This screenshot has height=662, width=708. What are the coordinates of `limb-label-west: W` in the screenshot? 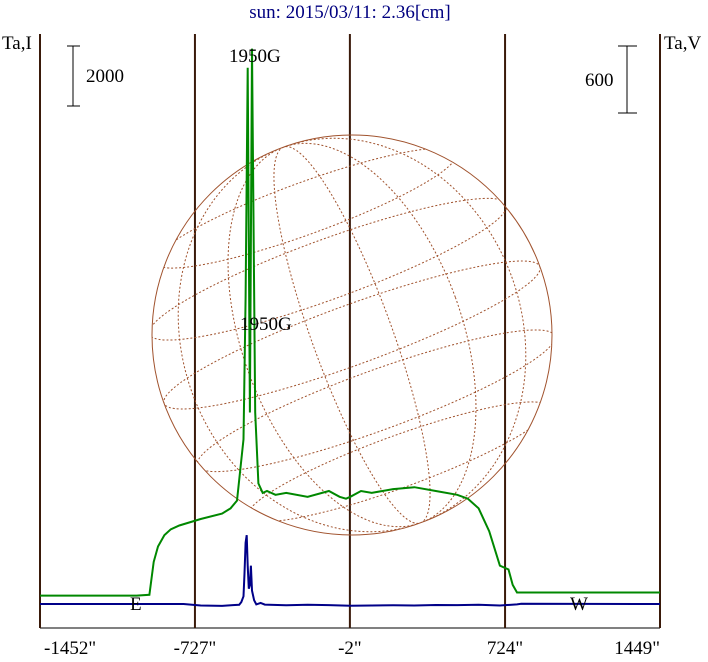 It's located at (579, 604).